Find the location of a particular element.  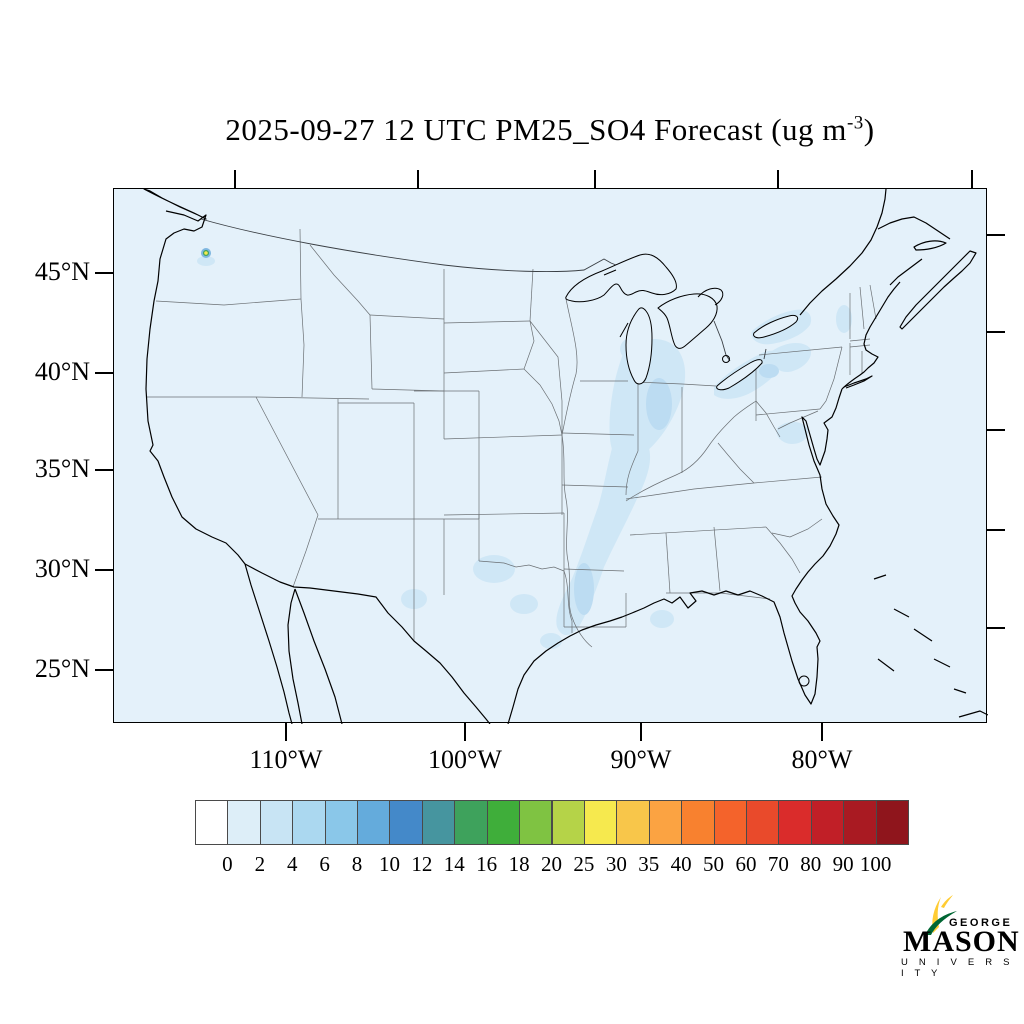

nova-scotia is located at coordinates (938, 290).